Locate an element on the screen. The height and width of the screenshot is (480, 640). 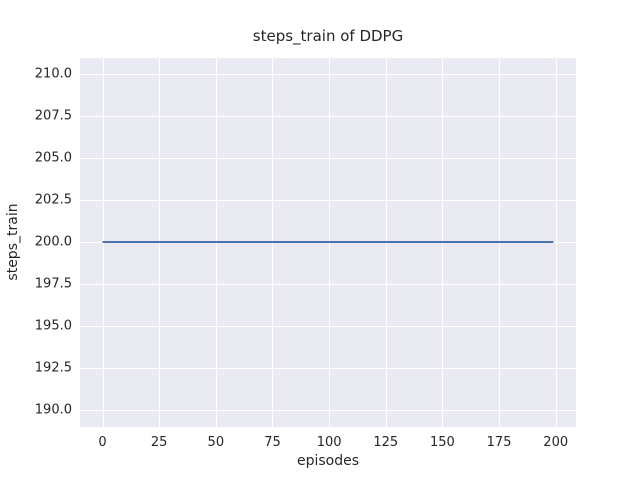
y-tick-label: 210.0 is located at coordinates (53, 74).